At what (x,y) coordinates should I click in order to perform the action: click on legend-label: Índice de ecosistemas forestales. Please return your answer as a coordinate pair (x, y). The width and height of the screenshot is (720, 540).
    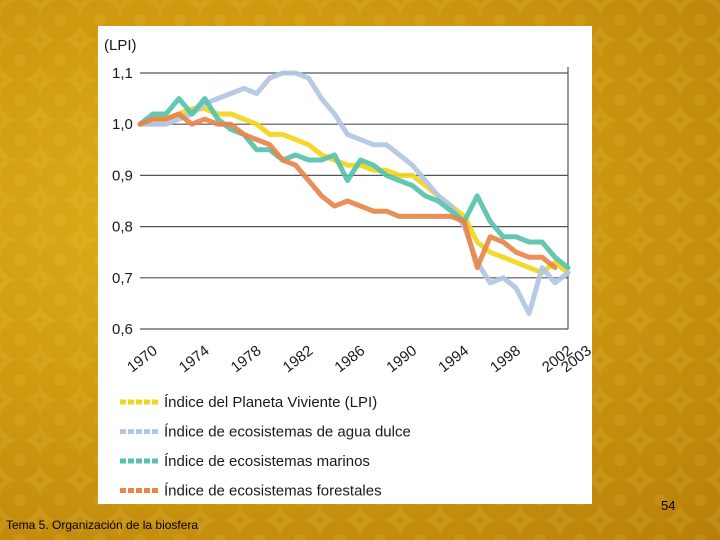
    Looking at the image, I should click on (273, 491).